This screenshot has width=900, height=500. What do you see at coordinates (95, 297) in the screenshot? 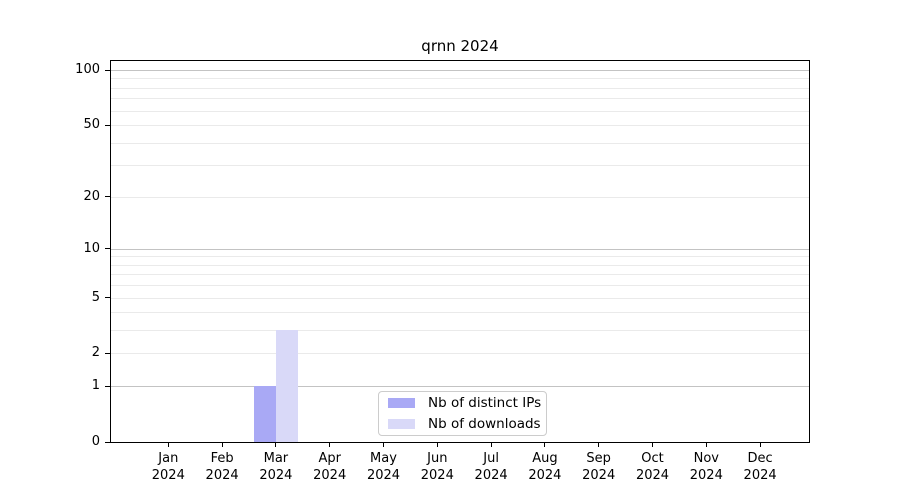
I see `y-axis-tick-label: 5` at bounding box center [95, 297].